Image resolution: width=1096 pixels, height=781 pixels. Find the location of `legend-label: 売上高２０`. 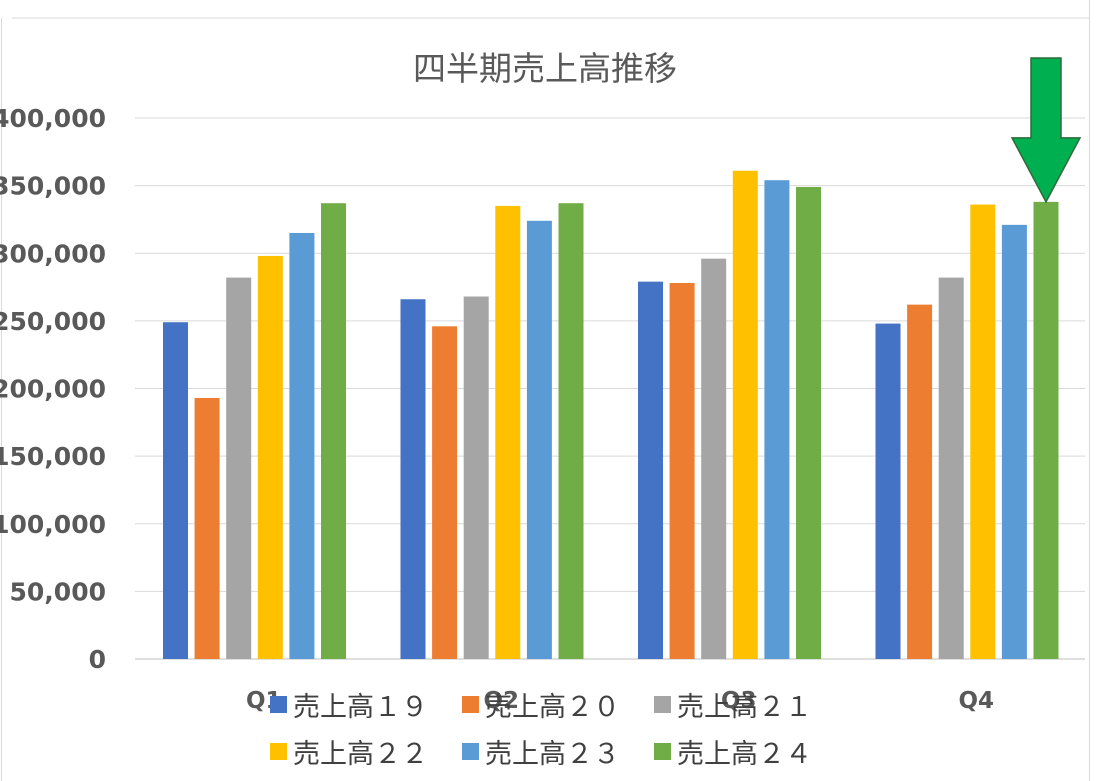

legend-label: 売上高２０ is located at coordinates (552, 707).